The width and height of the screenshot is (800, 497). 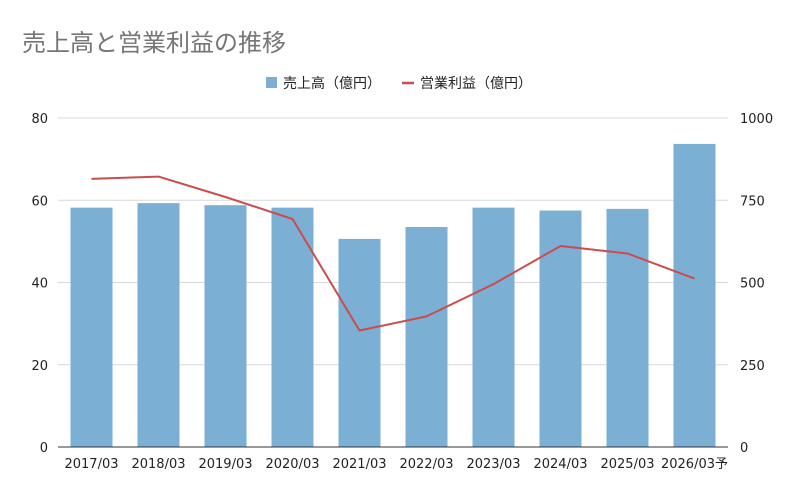 I want to click on right-axis-ticks: 0 250 500 750 1000, so click(x=756, y=284).